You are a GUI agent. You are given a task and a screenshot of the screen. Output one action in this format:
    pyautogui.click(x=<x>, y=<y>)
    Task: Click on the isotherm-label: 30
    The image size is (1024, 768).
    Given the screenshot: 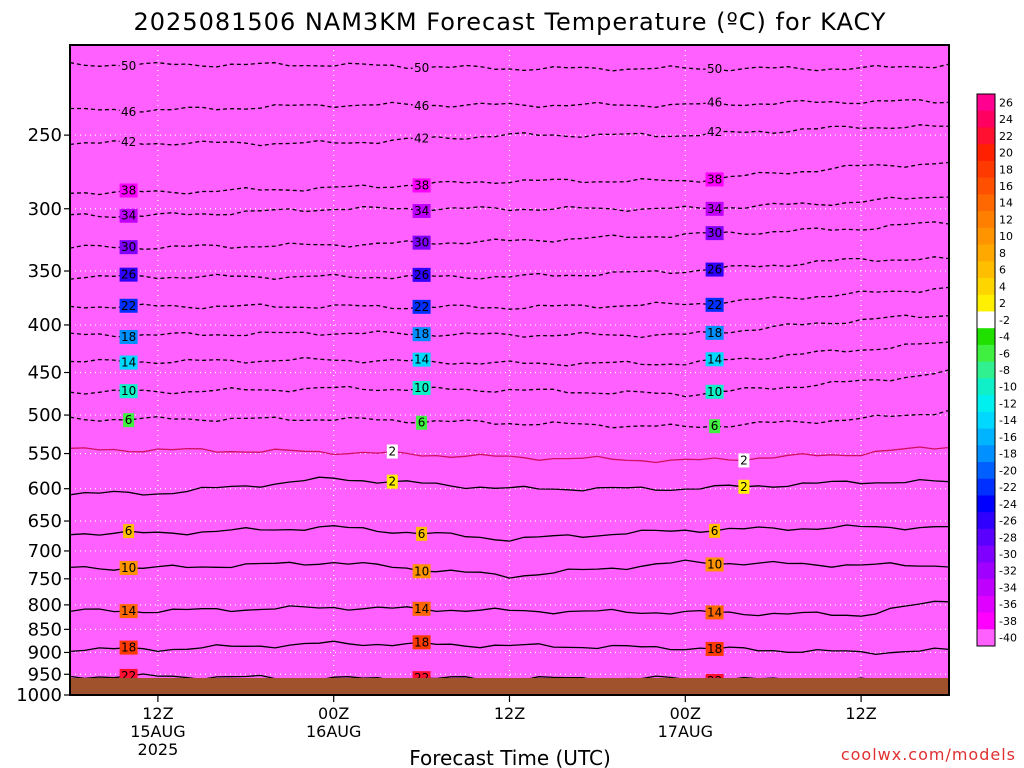 What is the action you would take?
    pyautogui.click(x=714, y=233)
    